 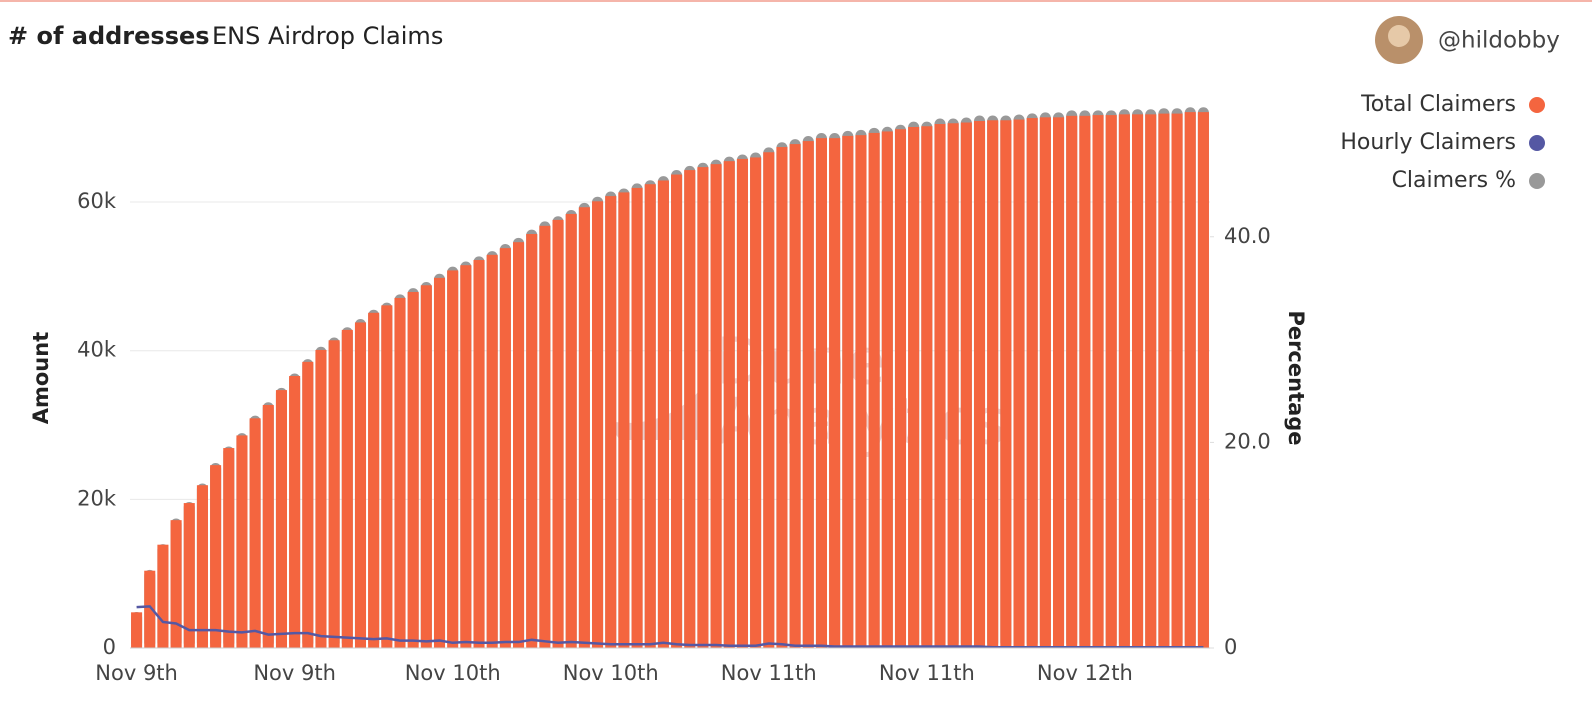 What do you see at coordinates (1085, 673) in the screenshot?
I see `x-tick-label: Nov 12th` at bounding box center [1085, 673].